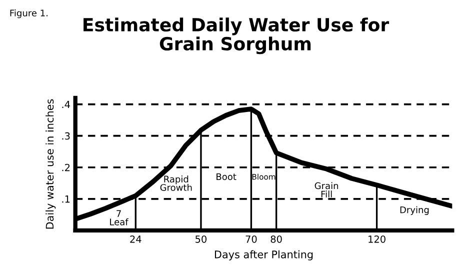 The image size is (471, 276). I want to click on x-tick-label: 50, so click(201, 239).